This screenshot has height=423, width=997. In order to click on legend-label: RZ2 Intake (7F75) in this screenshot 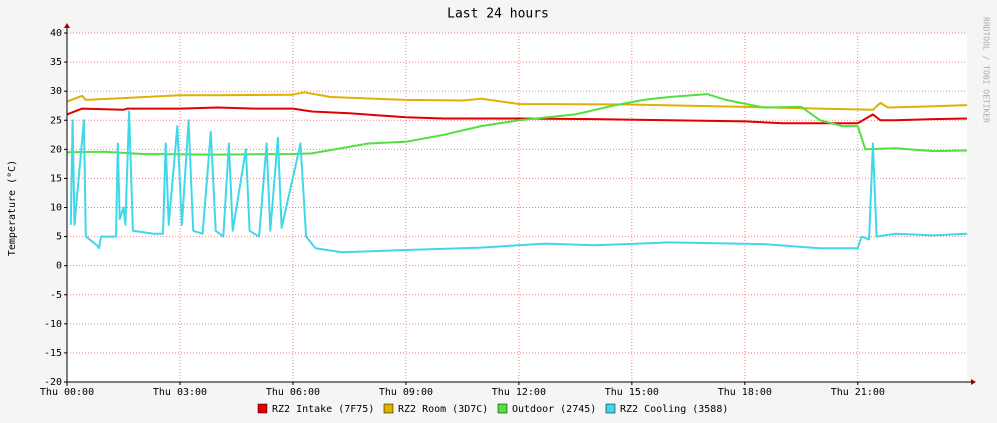, I will do `click(323, 409)`.